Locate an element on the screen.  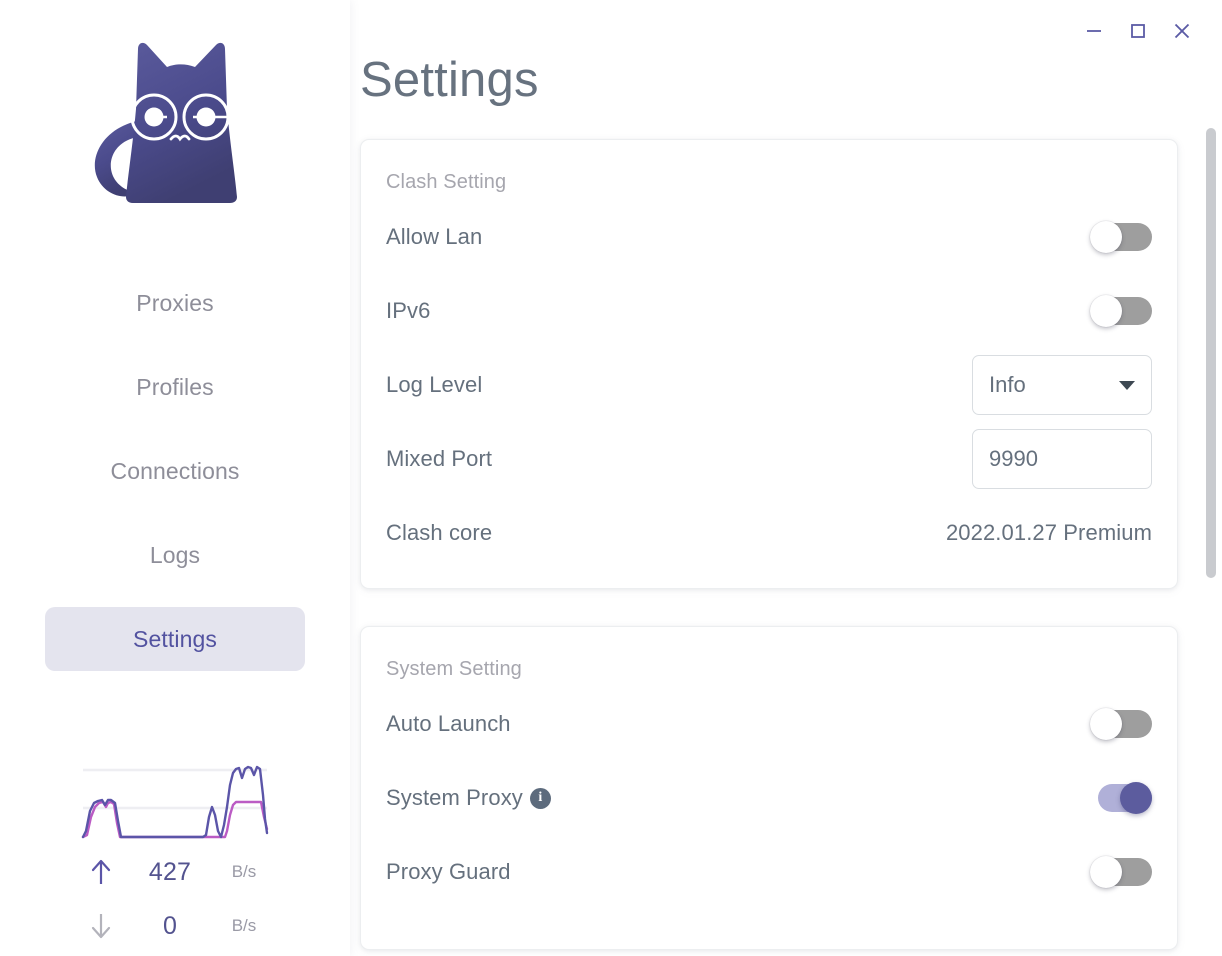
chevron-down-icon is located at coordinates (1127, 385).